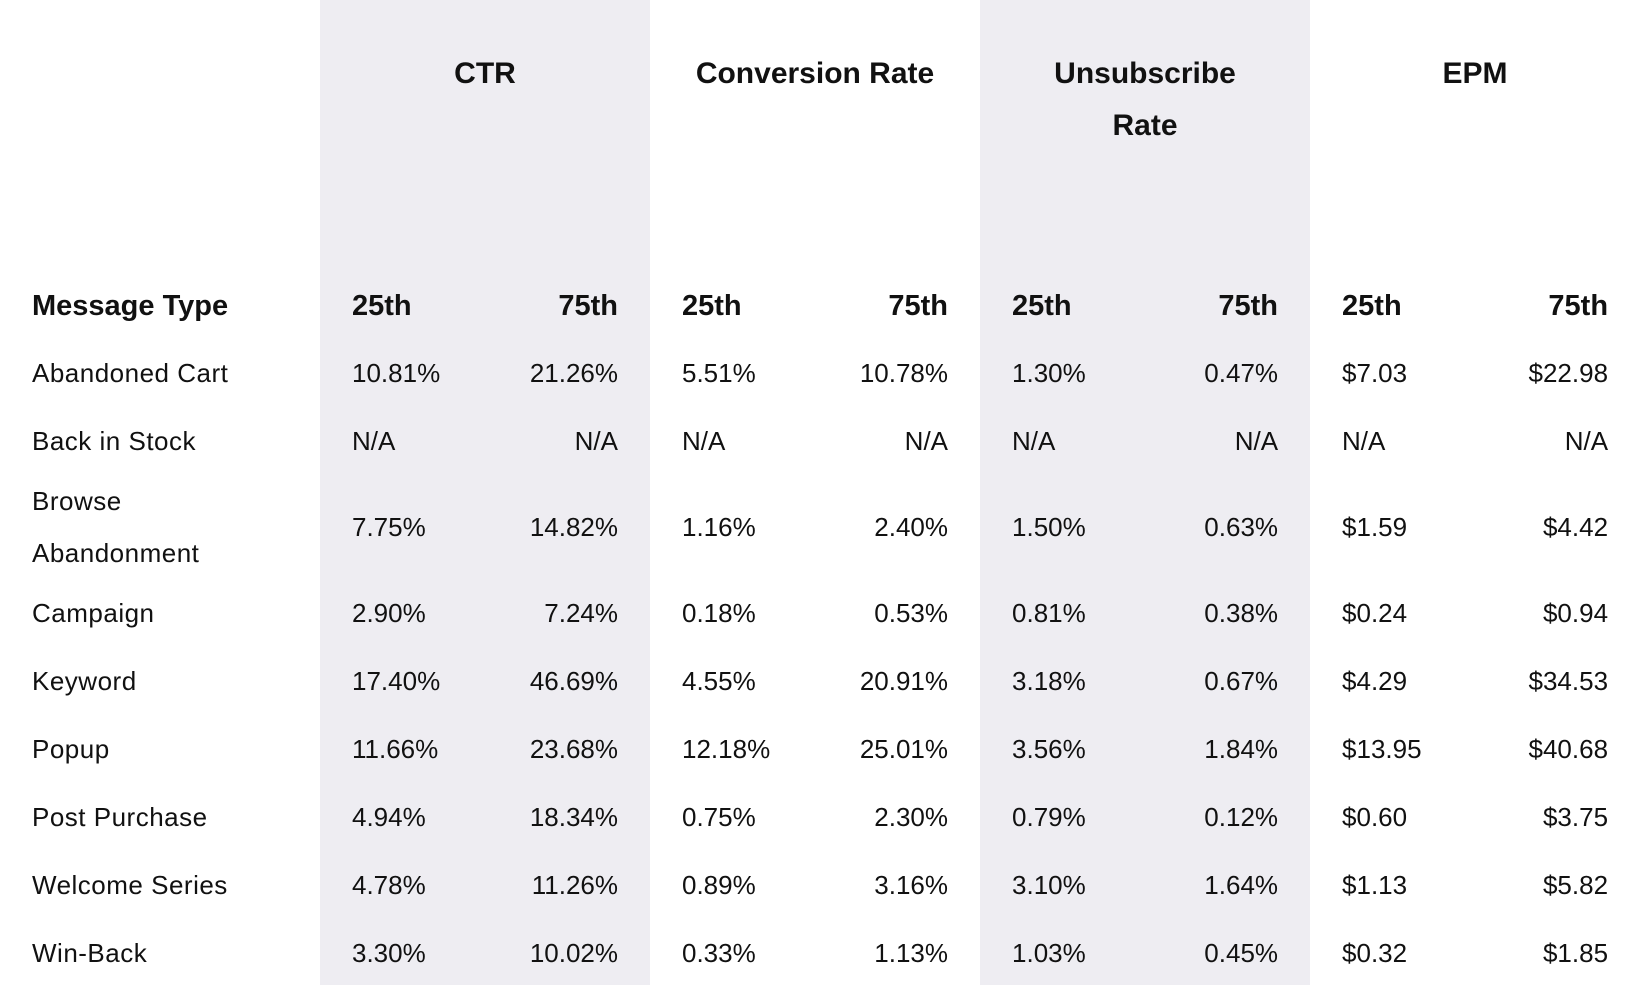  Describe the element at coordinates (1375, 884) in the screenshot. I see `cell: $1.13` at that location.